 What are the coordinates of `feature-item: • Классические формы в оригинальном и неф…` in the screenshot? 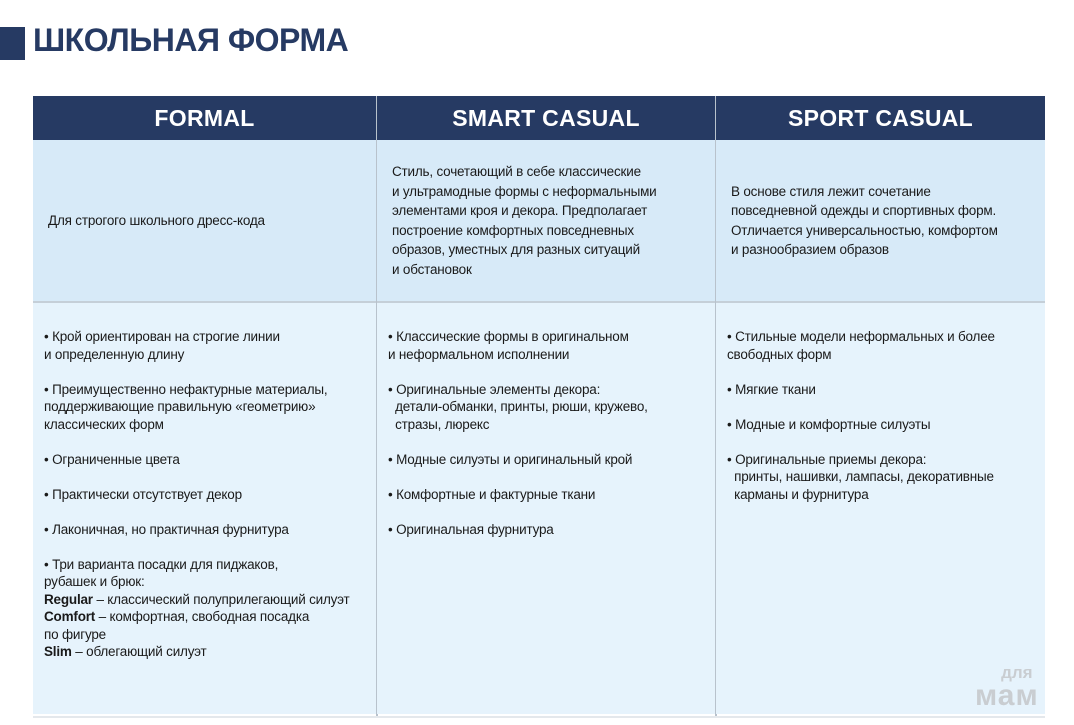 It's located at (551, 345).